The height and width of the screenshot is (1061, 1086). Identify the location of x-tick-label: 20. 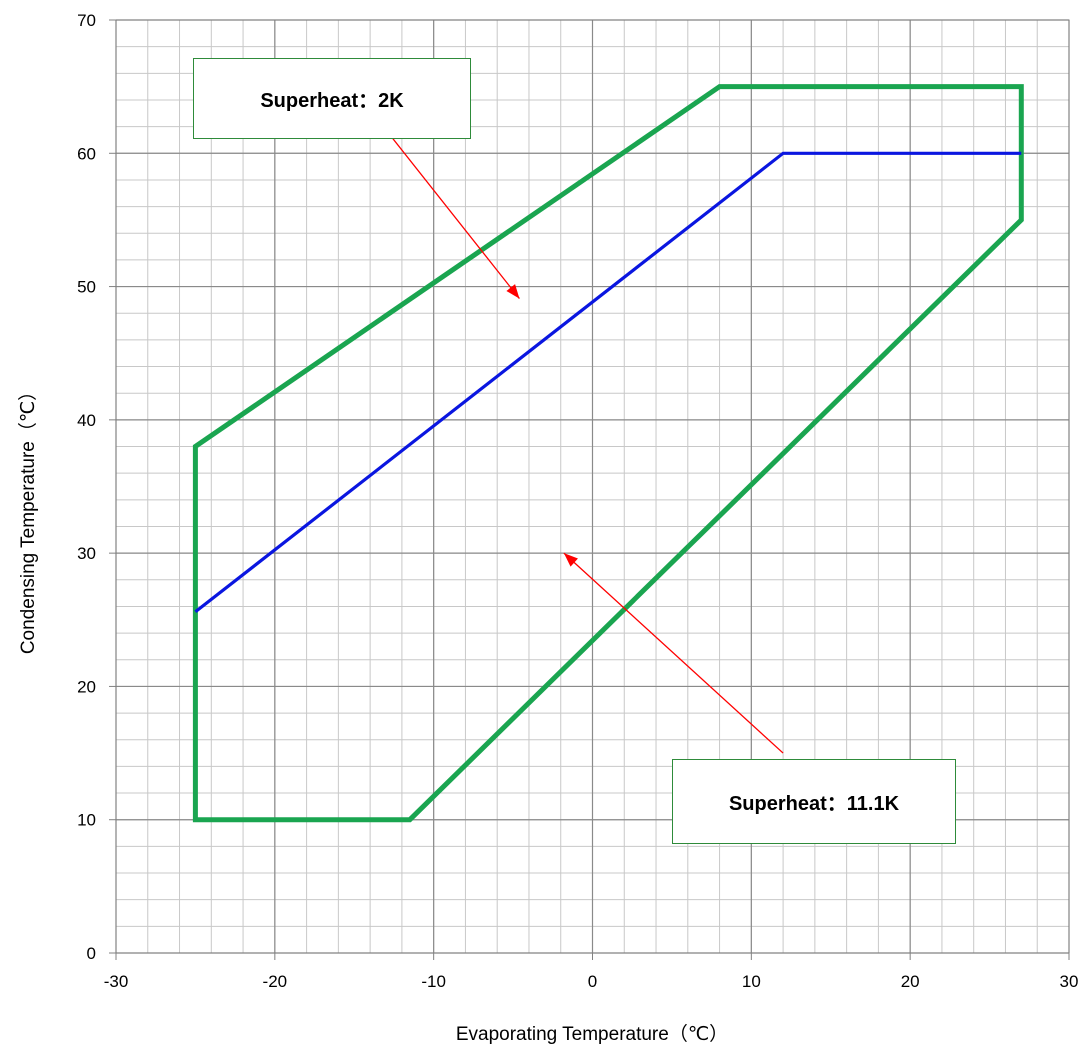
(910, 981).